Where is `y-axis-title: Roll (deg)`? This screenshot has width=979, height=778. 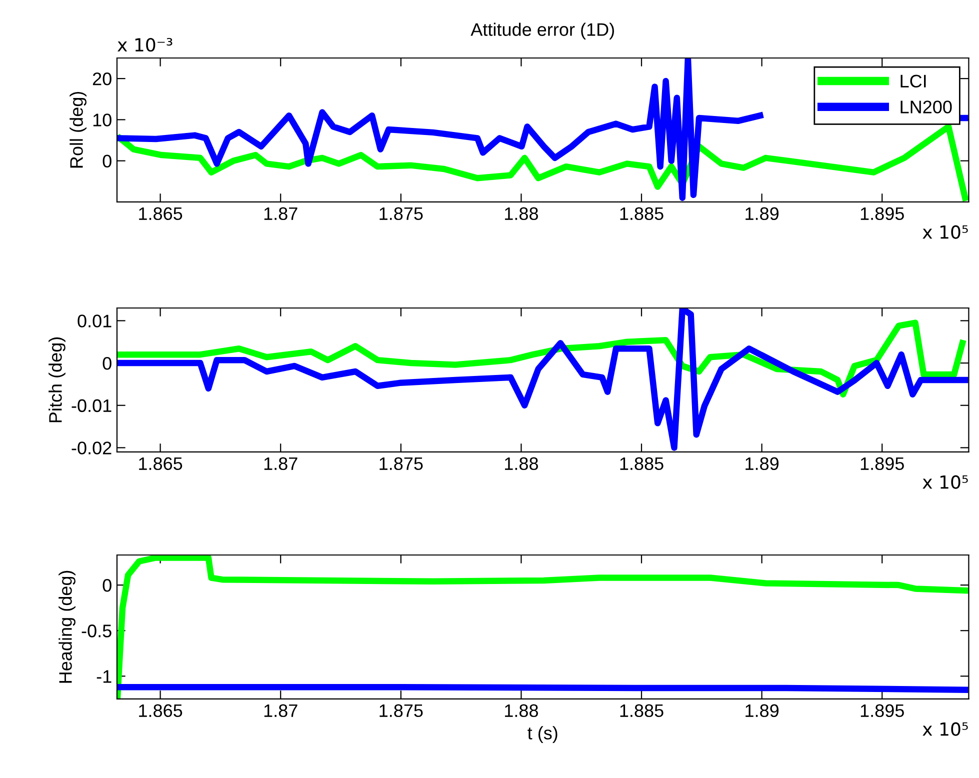 y-axis-title: Roll (deg) is located at coordinates (78, 130).